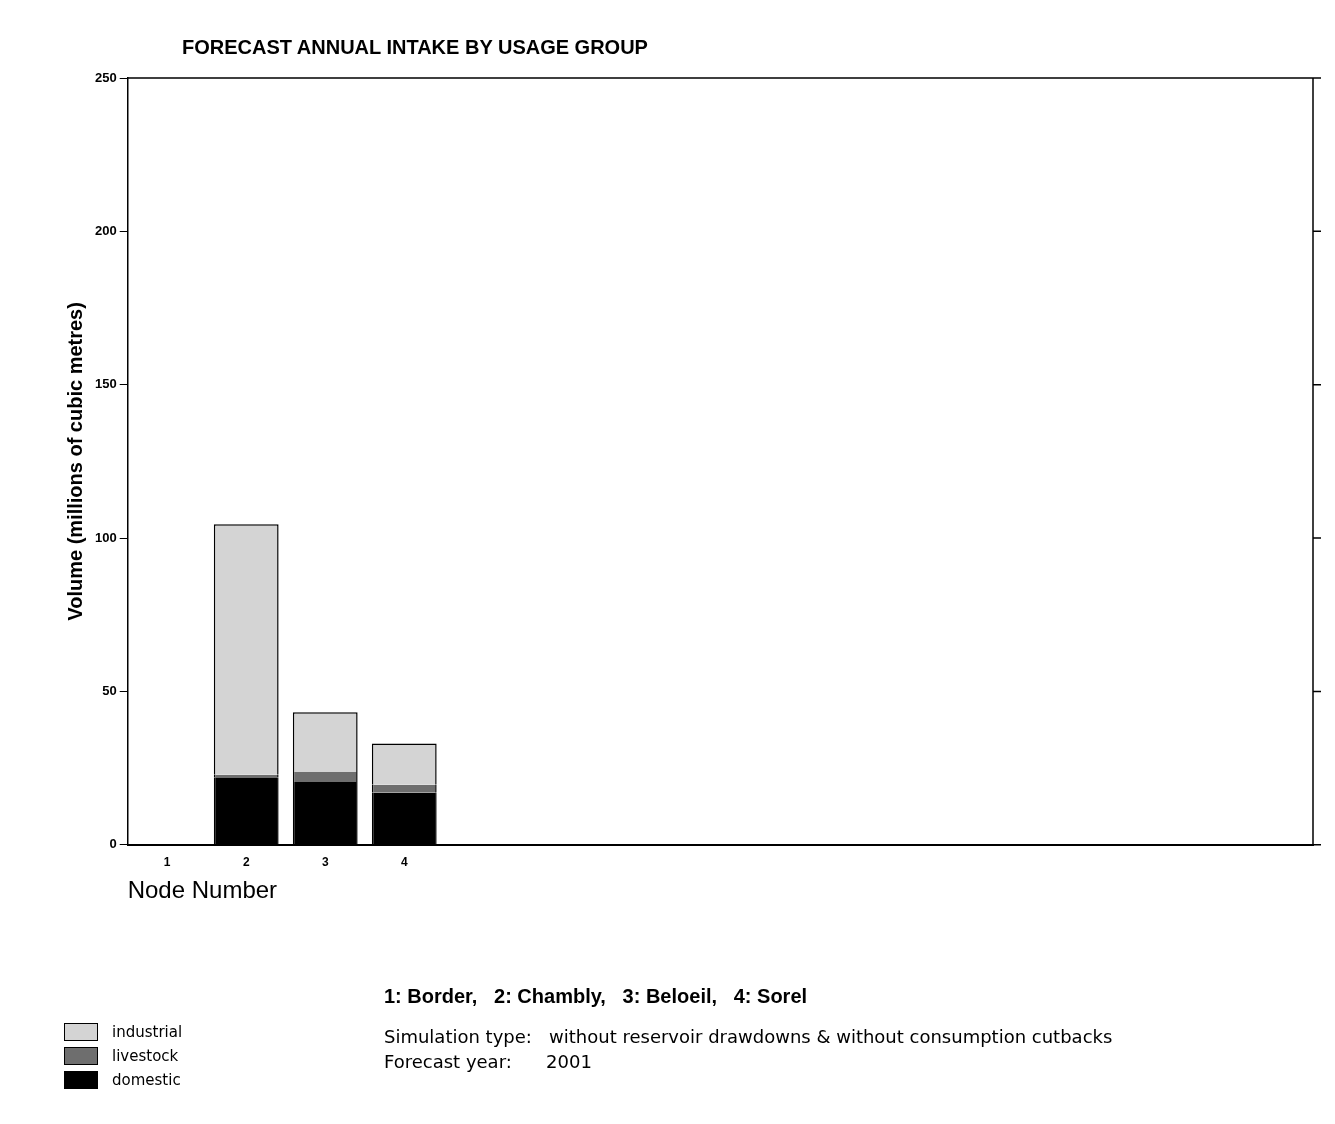 This screenshot has width=1335, height=1124. Describe the element at coordinates (146, 1080) in the screenshot. I see `legend-label: domestic` at that location.